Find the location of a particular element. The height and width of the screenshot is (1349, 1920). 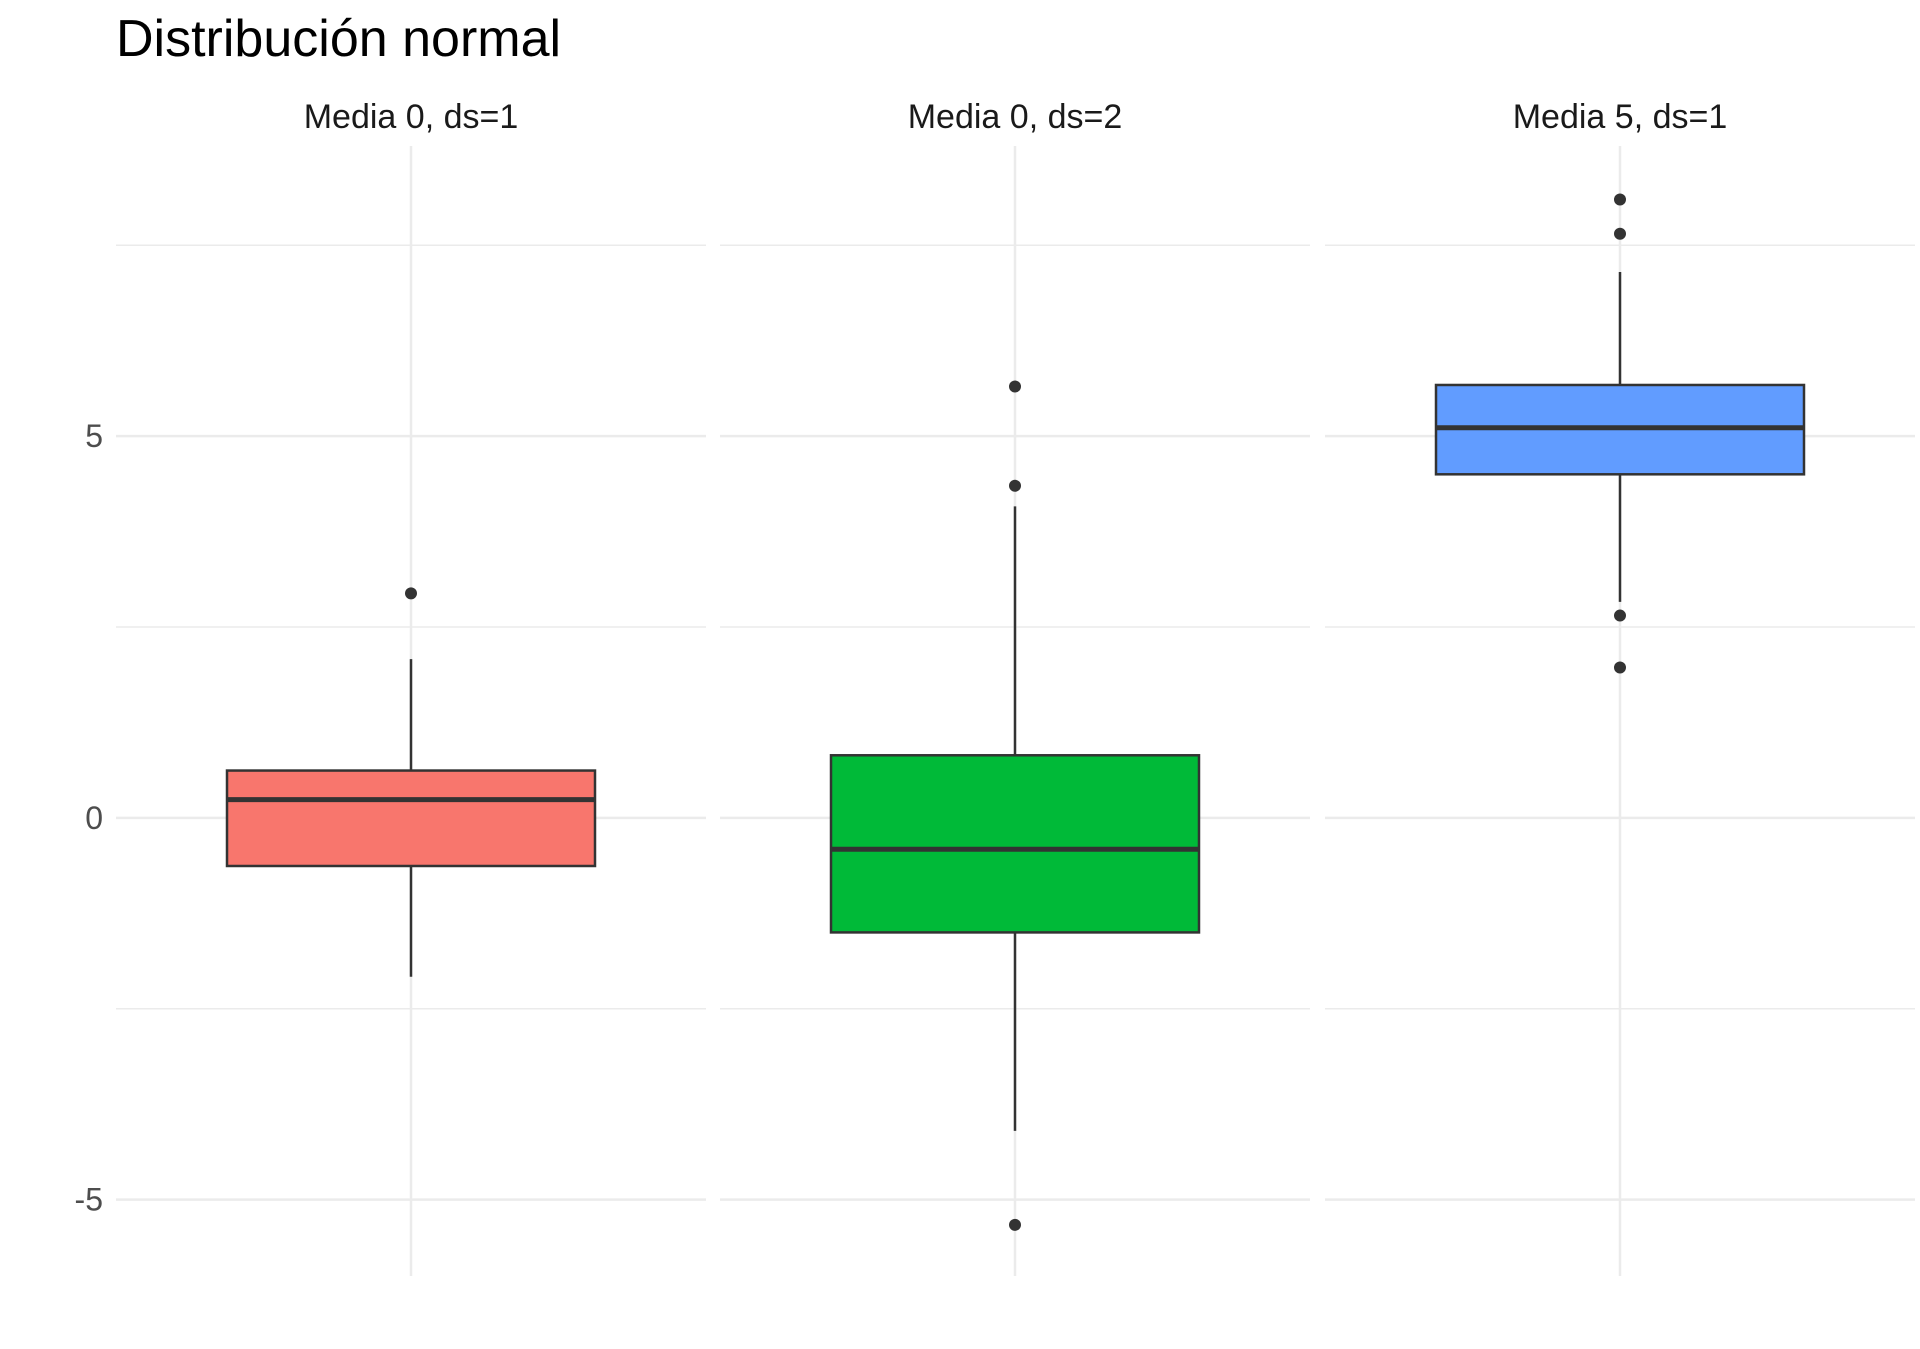

y-tick-label: -5 is located at coordinates (89, 1200).